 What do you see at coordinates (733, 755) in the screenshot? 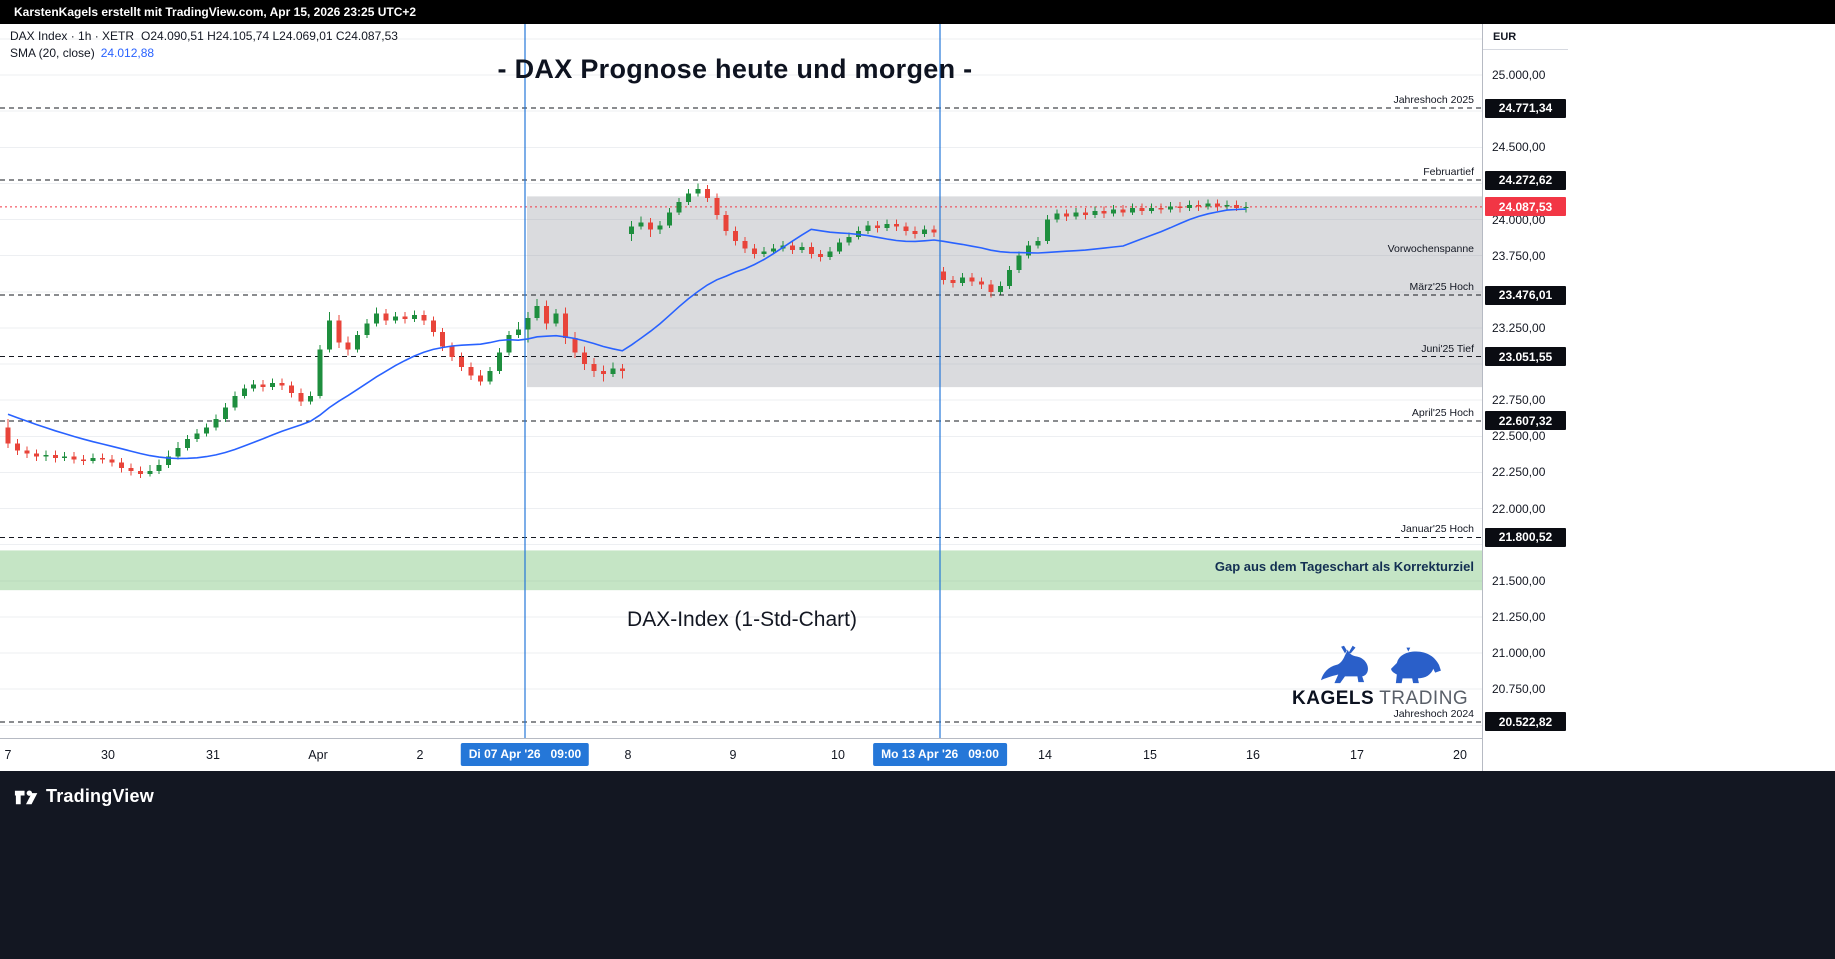
I see `time-label: 9` at bounding box center [733, 755].